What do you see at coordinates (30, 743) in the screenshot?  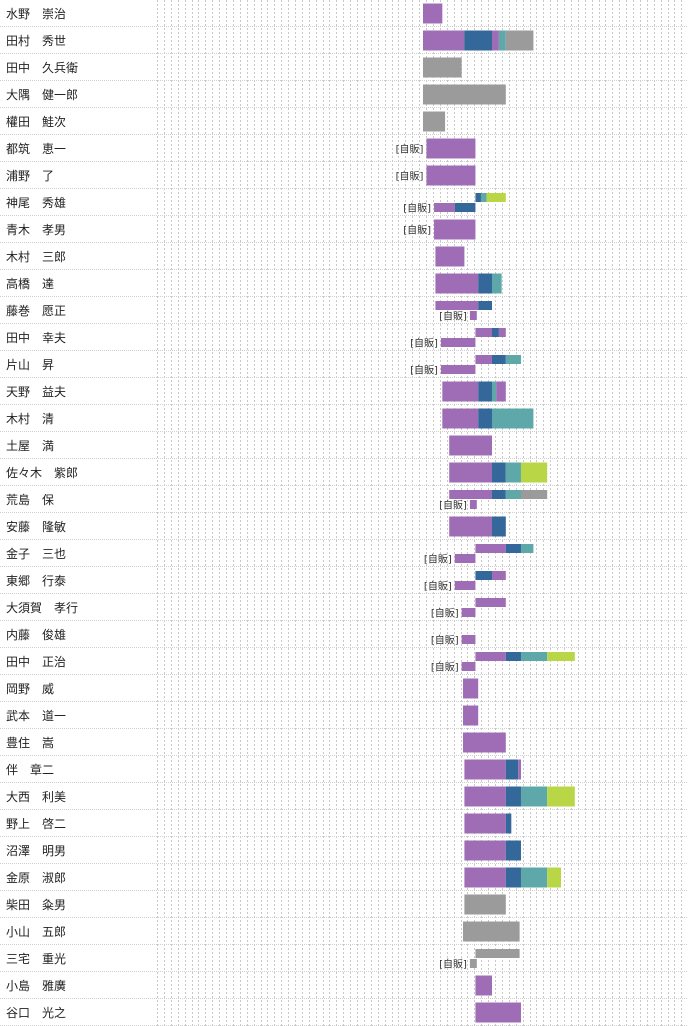 I see `row-label: 豊住 嵩` at bounding box center [30, 743].